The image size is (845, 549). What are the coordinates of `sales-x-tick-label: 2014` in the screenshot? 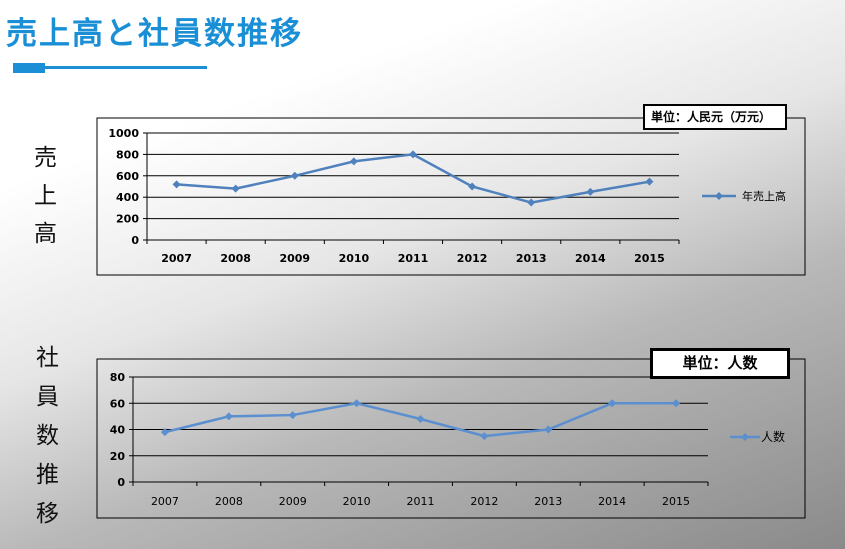 It's located at (590, 258).